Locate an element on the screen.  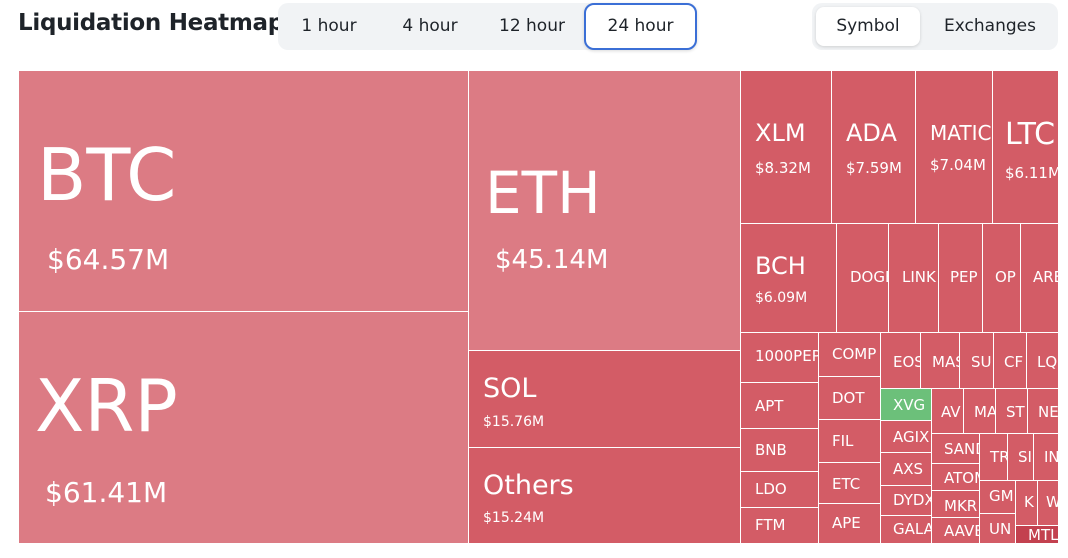
treemap-cell-w: W is located at coordinates (1048, 503).